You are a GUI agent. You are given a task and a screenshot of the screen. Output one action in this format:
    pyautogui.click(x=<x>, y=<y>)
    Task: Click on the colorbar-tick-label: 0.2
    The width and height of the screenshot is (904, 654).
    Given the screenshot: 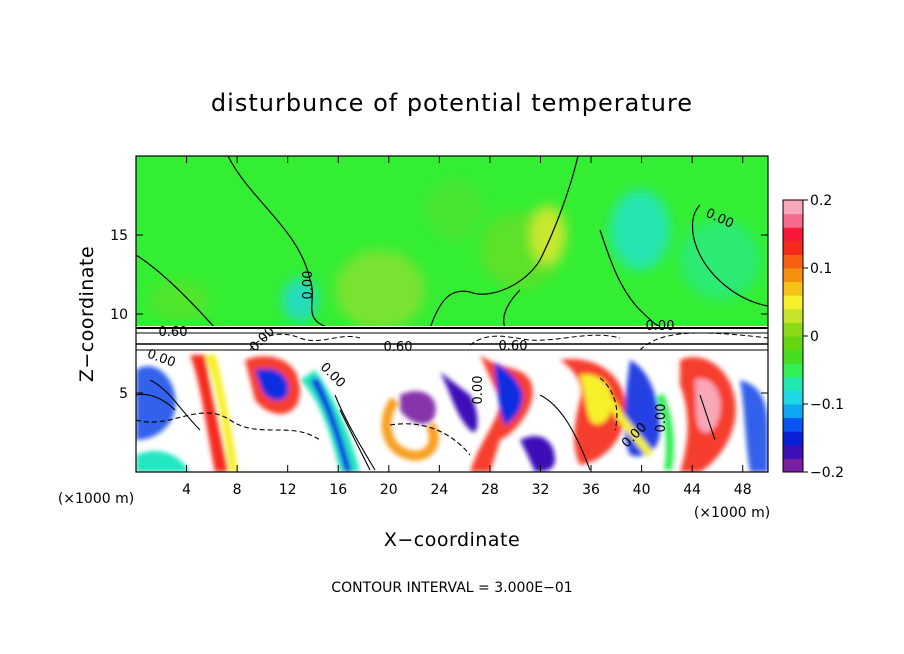 What is the action you would take?
    pyautogui.click(x=821, y=201)
    